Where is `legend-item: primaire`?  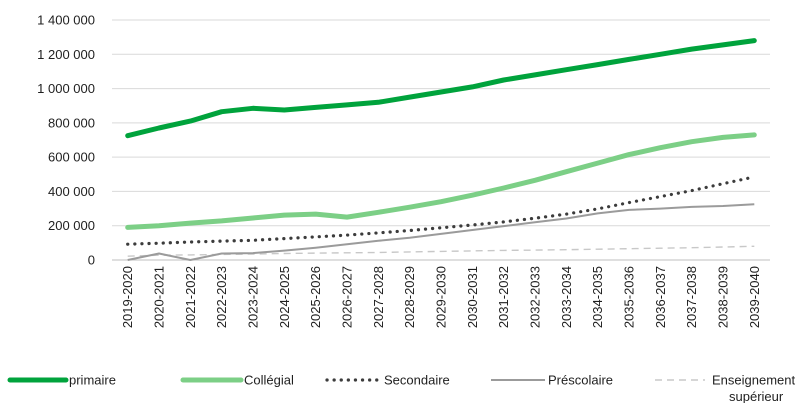 legend-item: primaire is located at coordinates (61, 380).